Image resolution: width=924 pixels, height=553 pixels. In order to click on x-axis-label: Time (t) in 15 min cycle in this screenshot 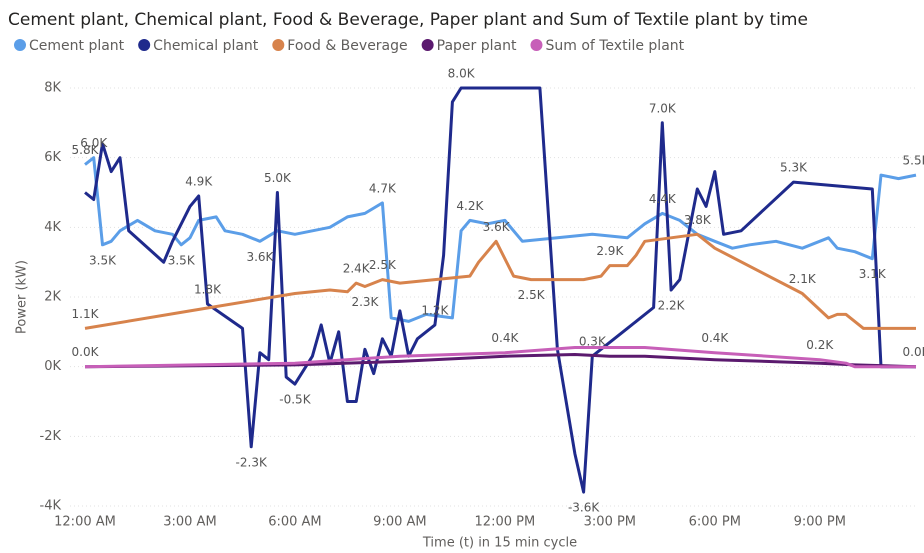, I will do `click(499, 543)`.